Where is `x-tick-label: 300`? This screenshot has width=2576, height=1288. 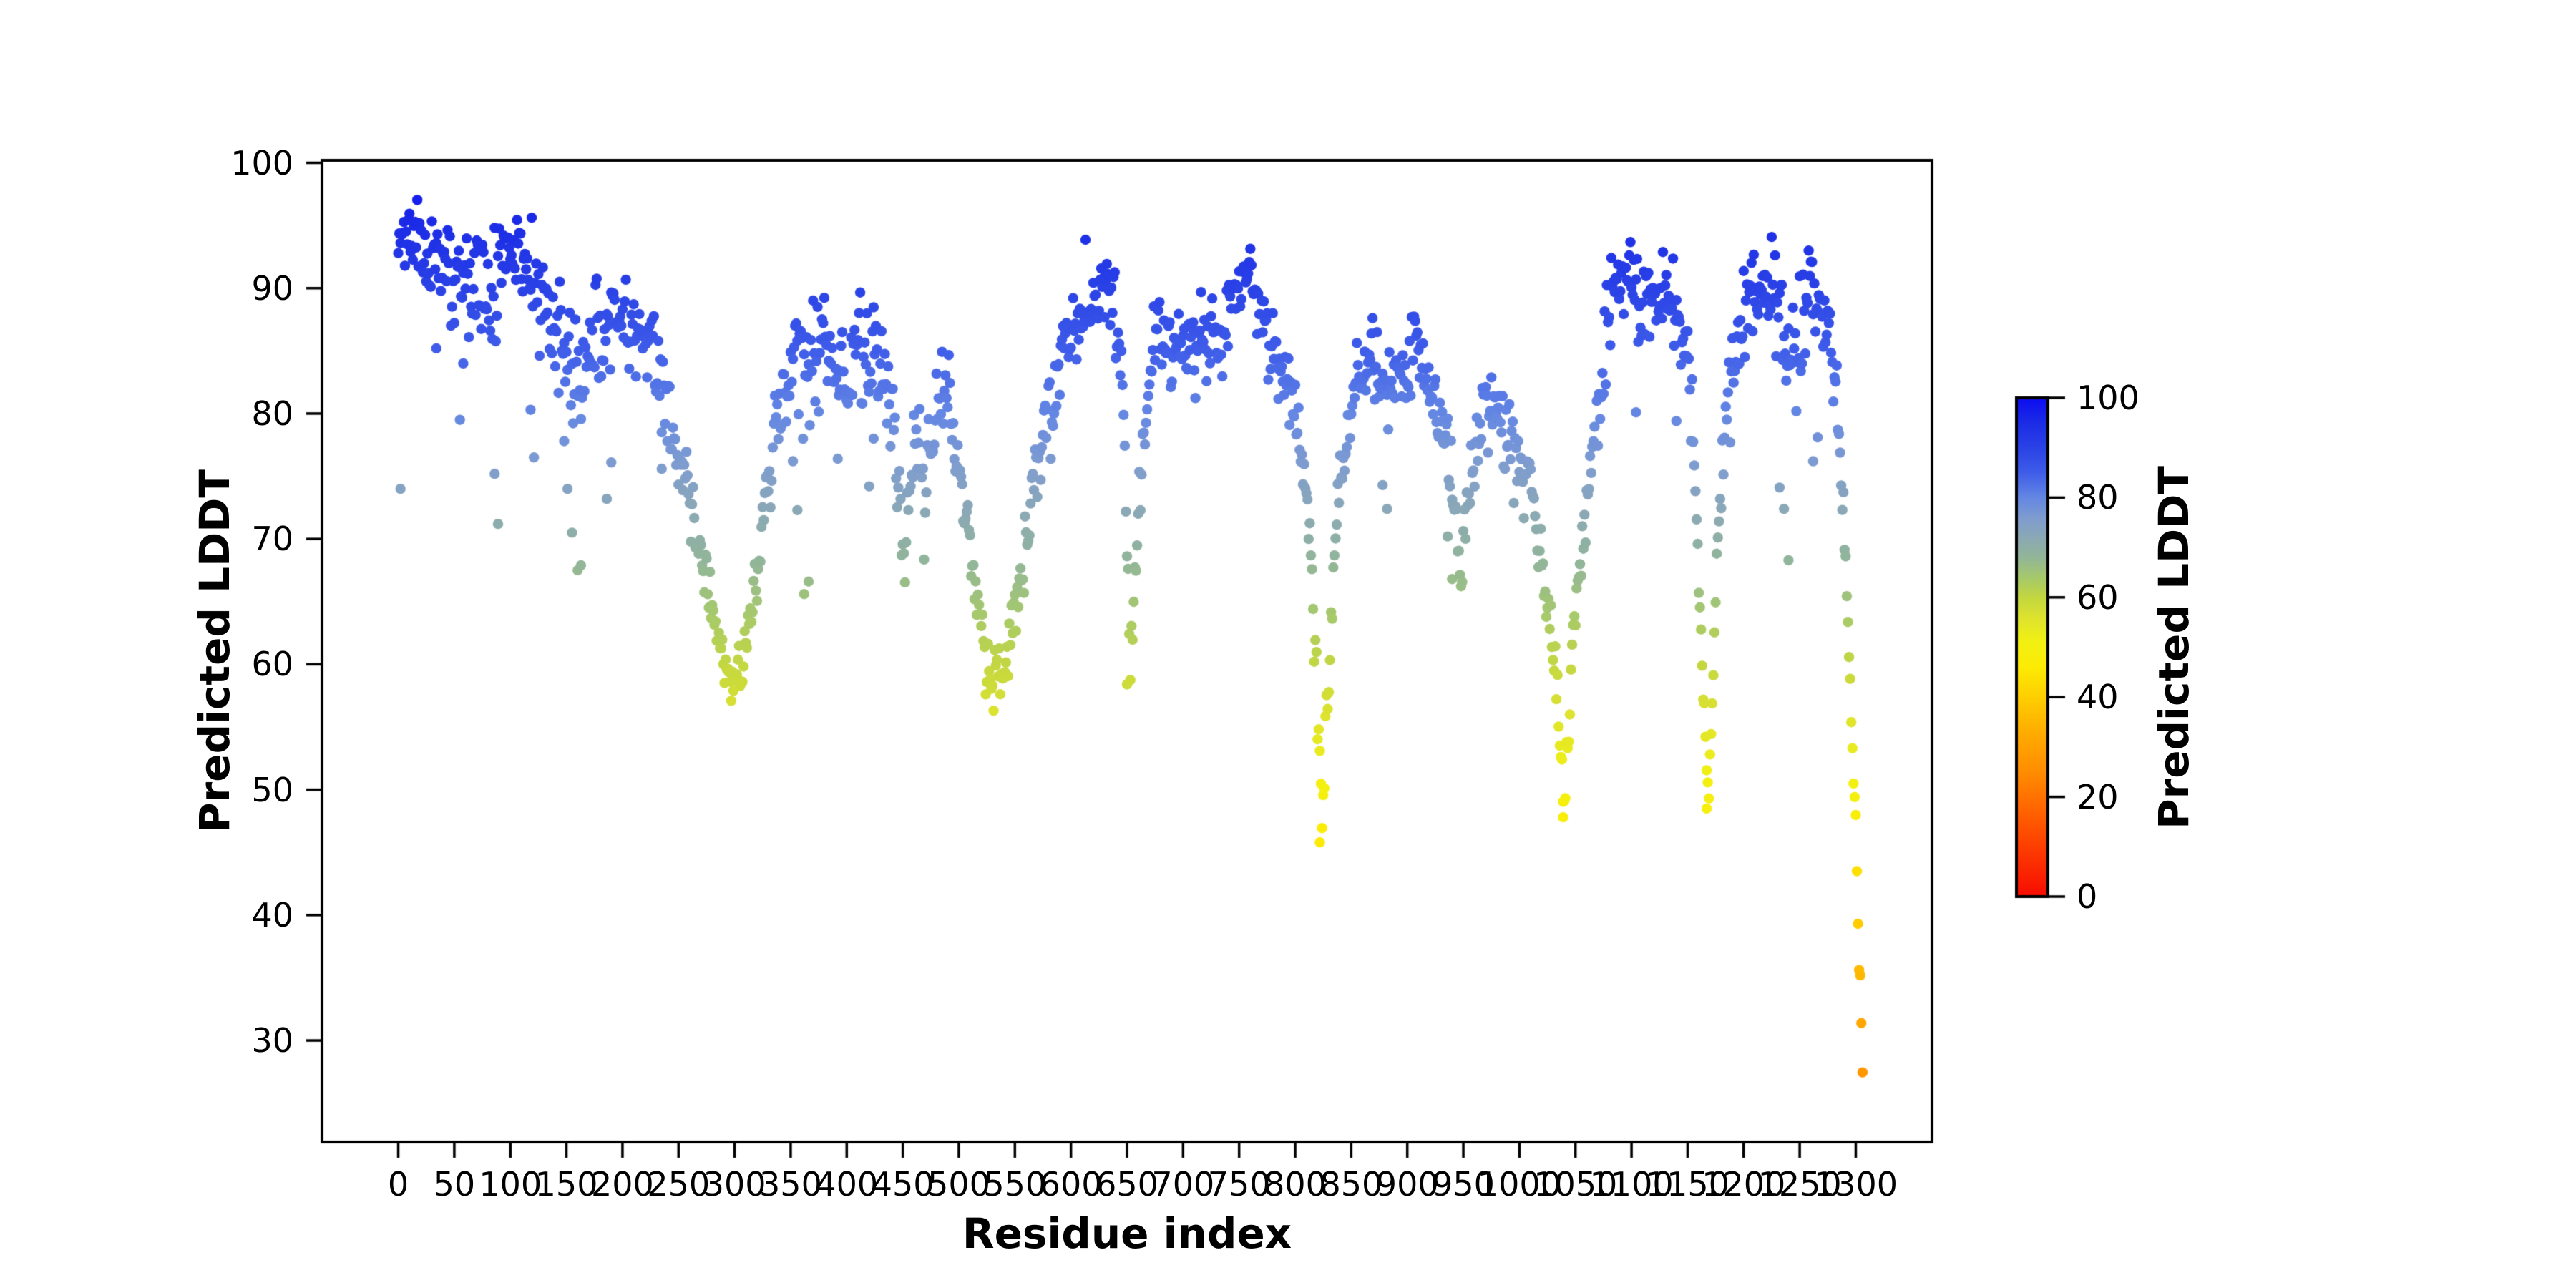 x-tick-label: 300 is located at coordinates (735, 1184).